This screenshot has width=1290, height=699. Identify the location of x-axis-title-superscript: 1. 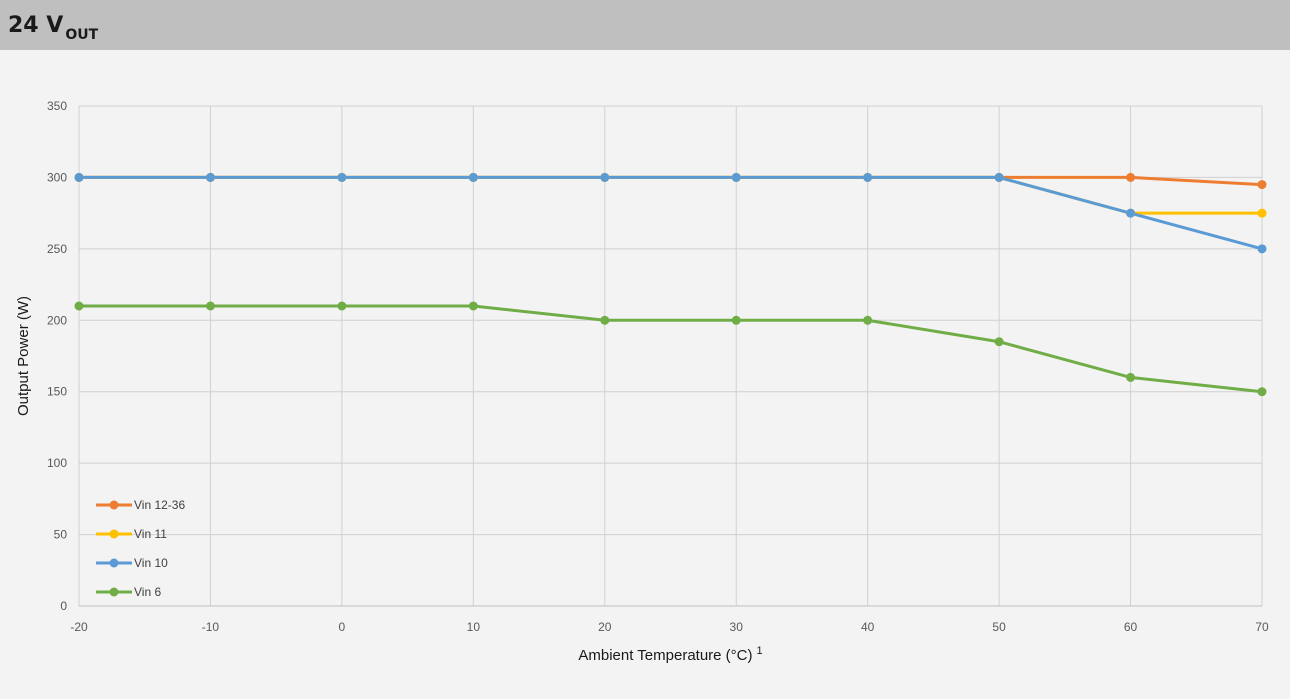
(760, 651).